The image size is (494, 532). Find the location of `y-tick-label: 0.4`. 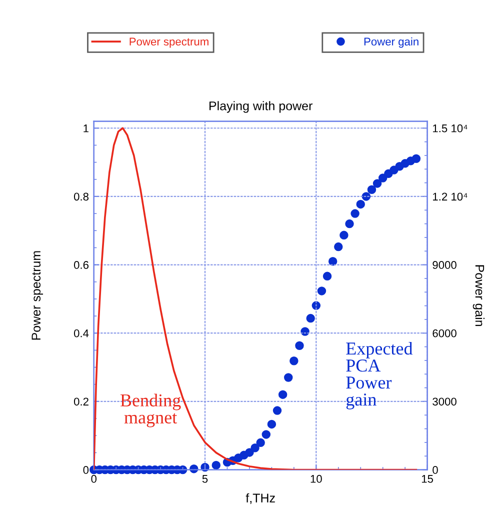

y-tick-label: 0.4 is located at coordinates (81, 333).